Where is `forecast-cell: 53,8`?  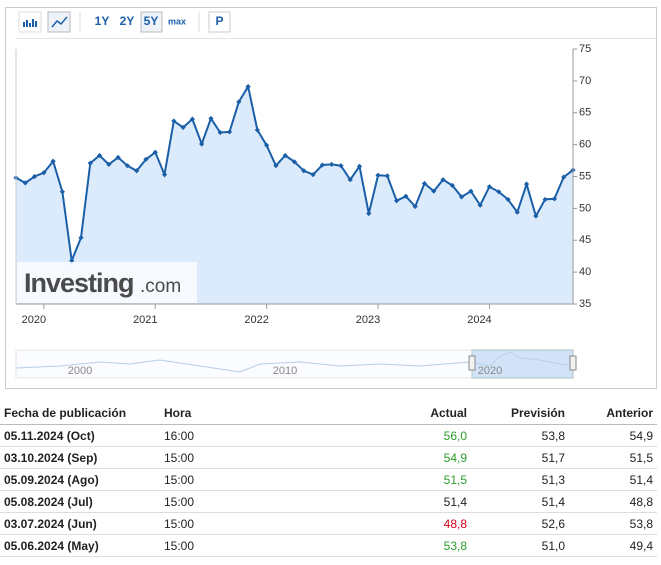 forecast-cell: 53,8 is located at coordinates (520, 435).